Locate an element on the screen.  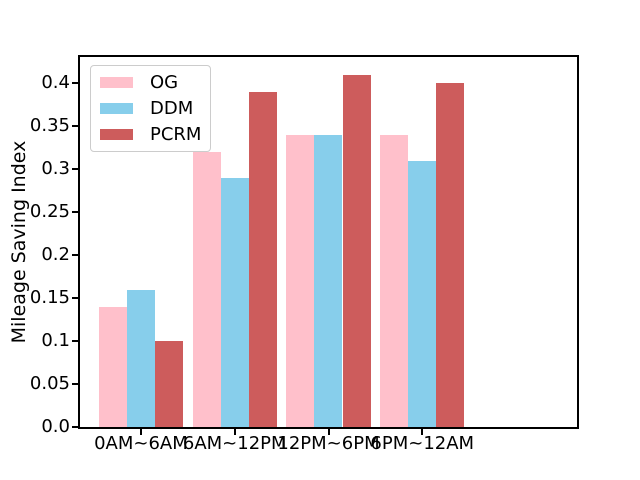
legend-swatch-ddm is located at coordinates (116, 108).